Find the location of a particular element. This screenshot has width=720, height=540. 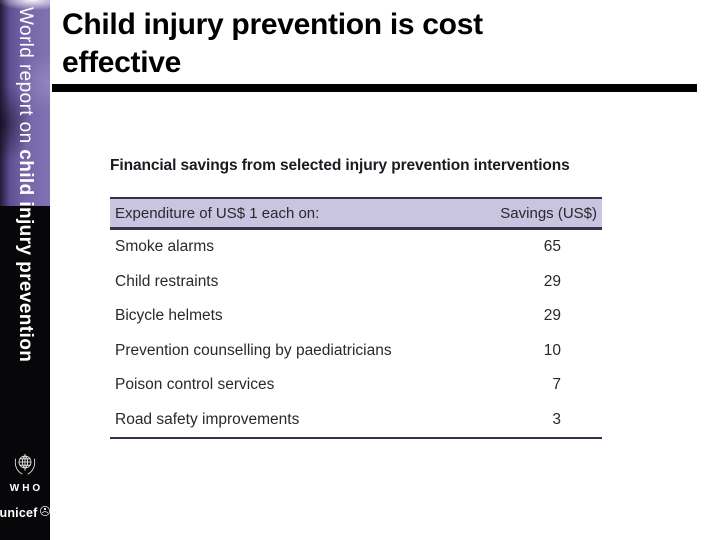

spine-title-regular: World report on is located at coordinates (25, 78).